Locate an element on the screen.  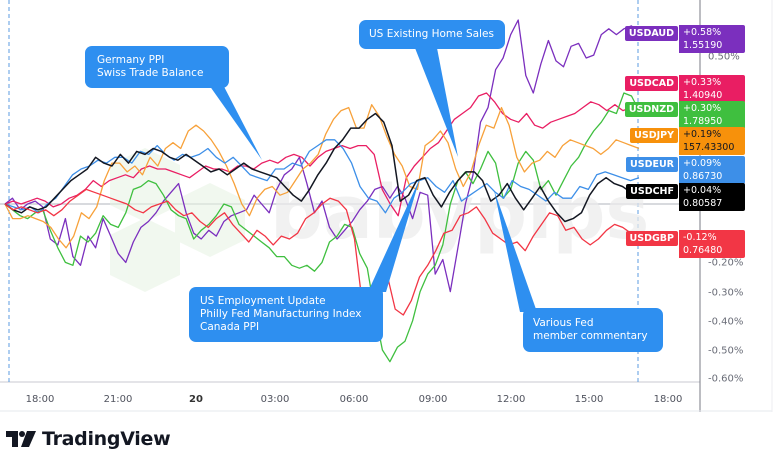
y-tick: -0.50% is located at coordinates (726, 351).